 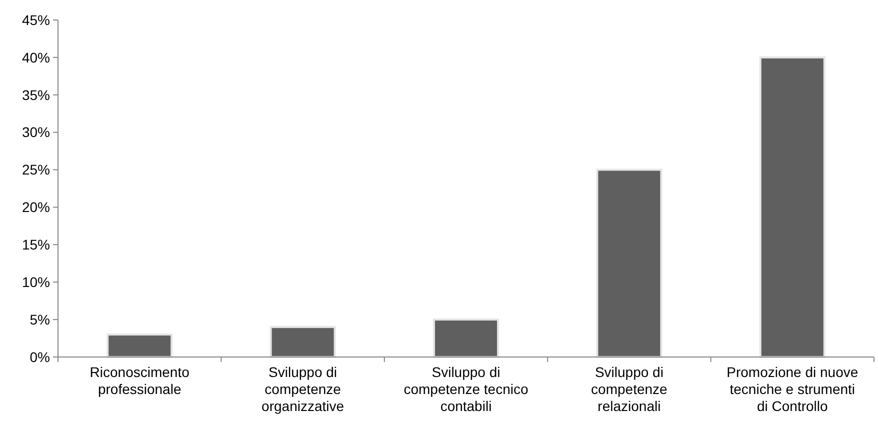 I want to click on x-tick-label: Sviluppo di competenze organizzative, so click(x=303, y=389).